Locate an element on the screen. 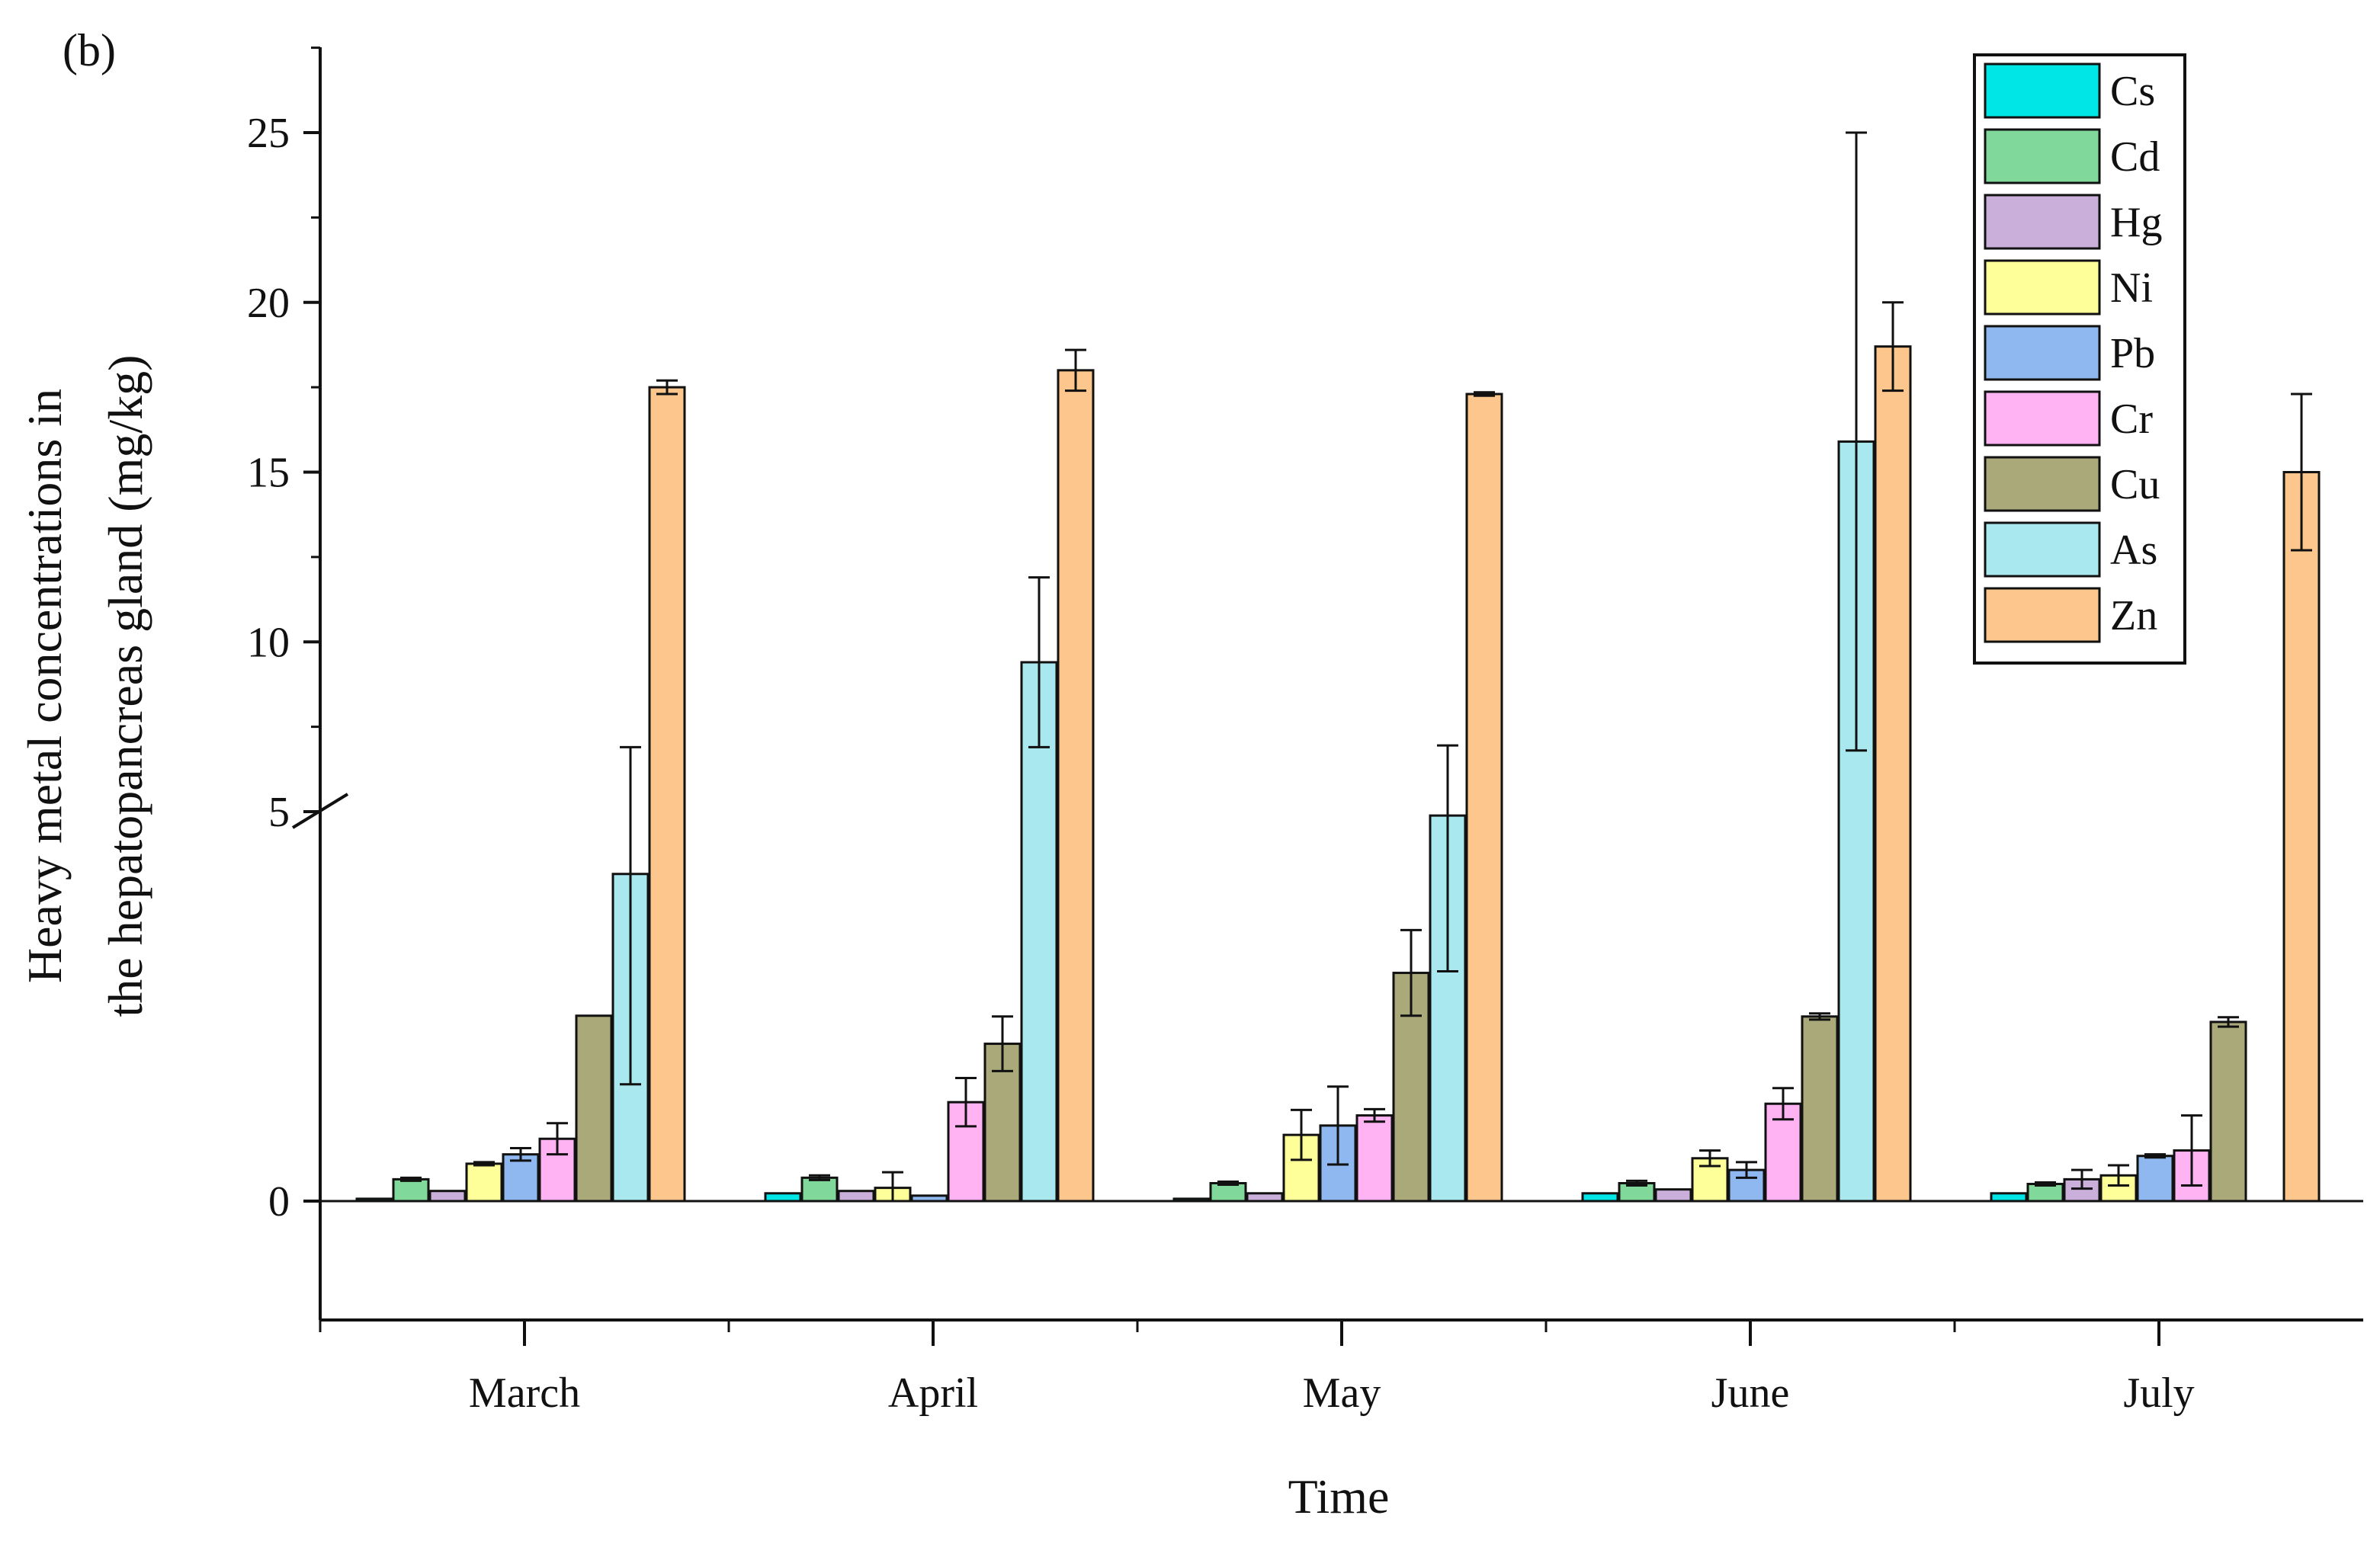 The height and width of the screenshot is (1541, 2380). x-axis-title: Time is located at coordinates (1339, 1496).